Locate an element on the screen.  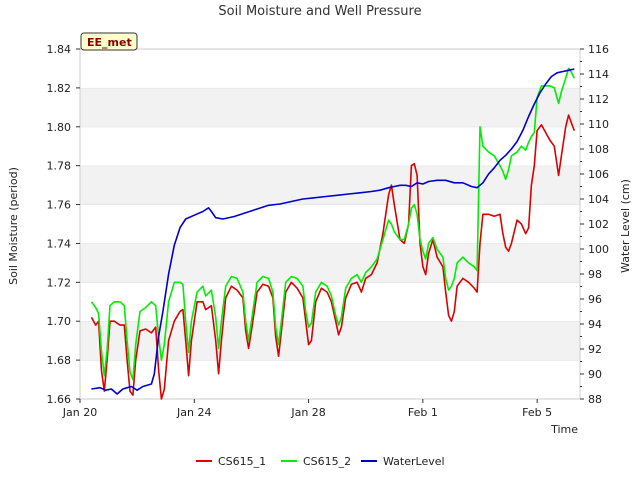
station-badge-label: EE_met is located at coordinates (109, 42).